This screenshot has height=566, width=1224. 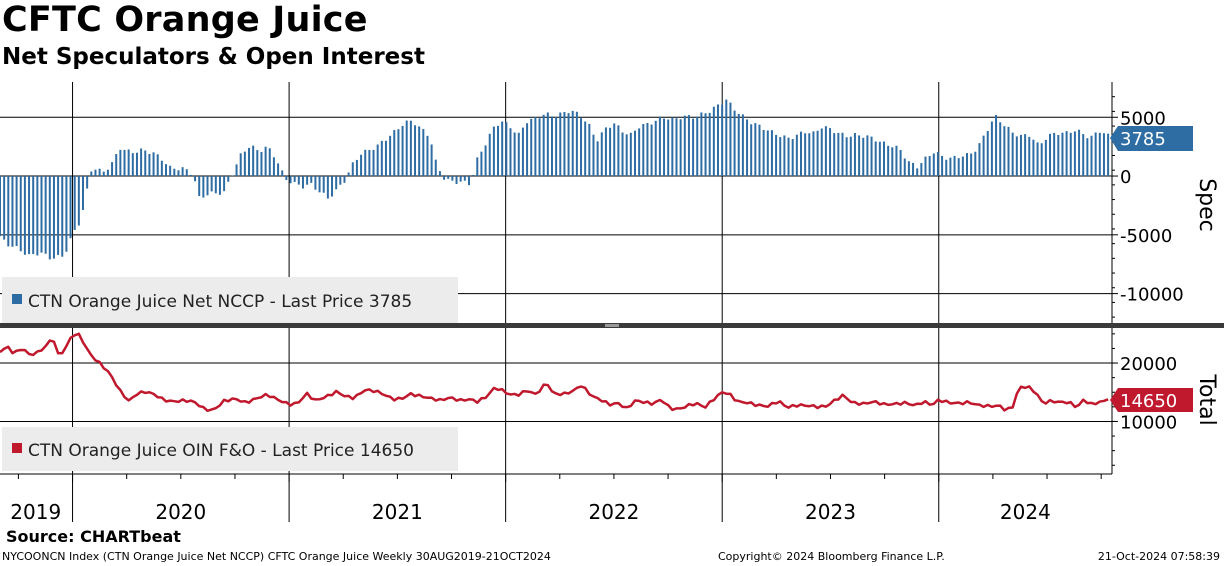 I want to click on x-year-label: 2020, so click(x=180, y=512).